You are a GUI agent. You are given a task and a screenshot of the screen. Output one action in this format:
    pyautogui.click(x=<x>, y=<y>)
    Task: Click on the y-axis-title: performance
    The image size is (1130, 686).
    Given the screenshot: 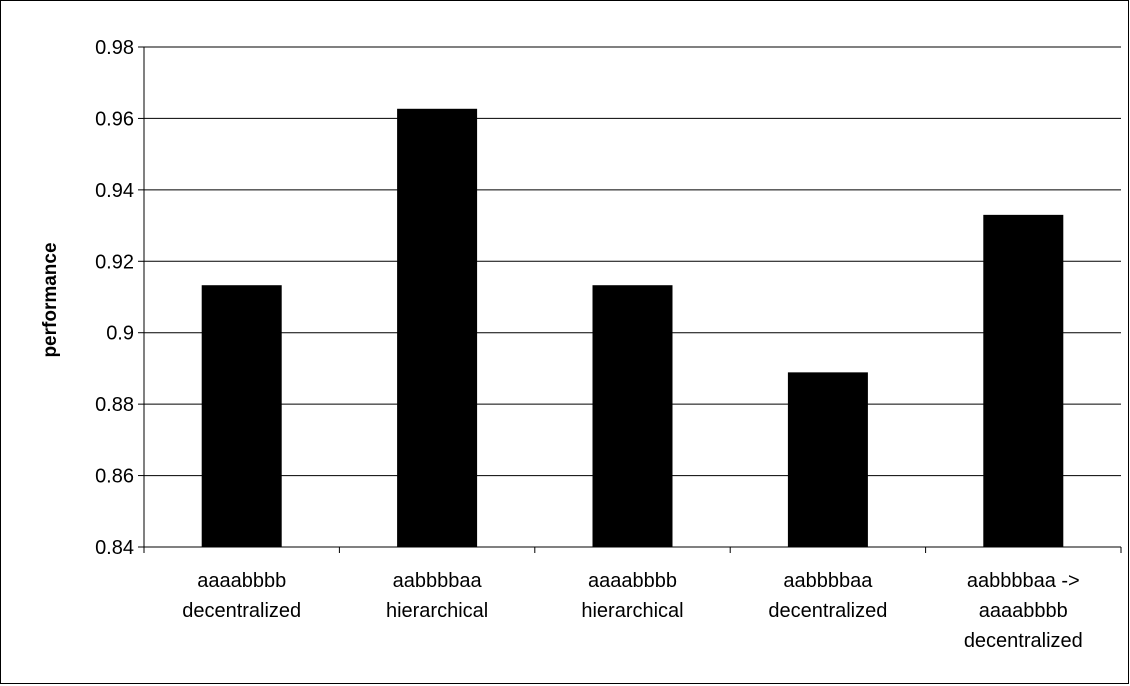 What is the action you would take?
    pyautogui.click(x=50, y=299)
    